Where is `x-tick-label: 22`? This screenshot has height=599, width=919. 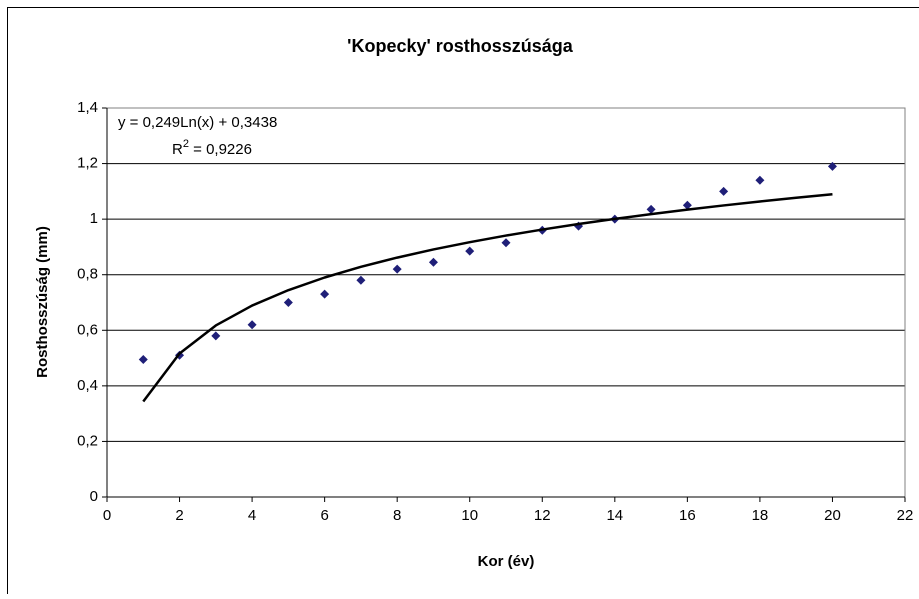 x-tick-label: 22 is located at coordinates (905, 515).